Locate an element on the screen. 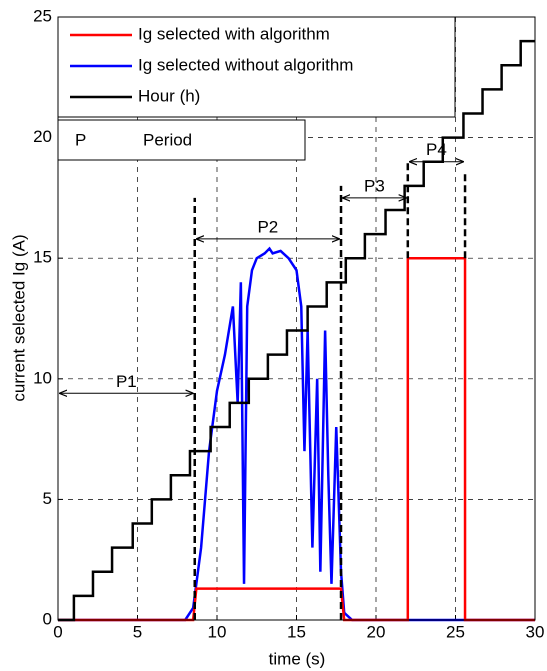 The image size is (547, 671). note-symbol: P is located at coordinates (80, 139).